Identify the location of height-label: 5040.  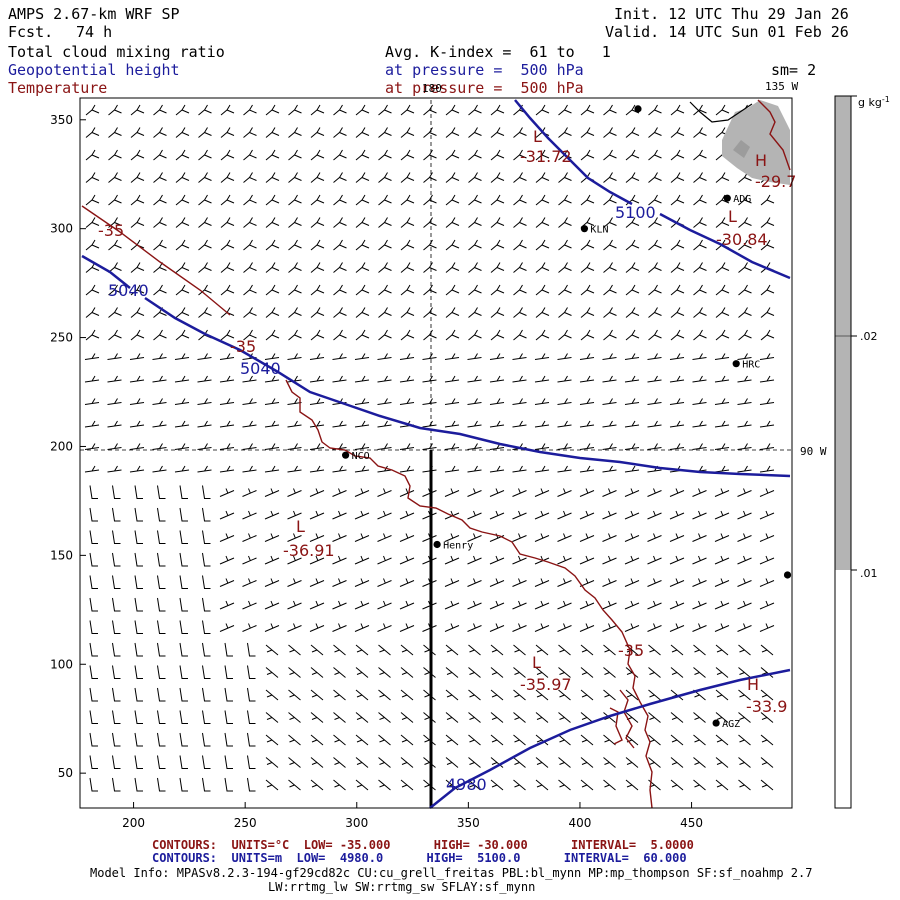
(128, 290).